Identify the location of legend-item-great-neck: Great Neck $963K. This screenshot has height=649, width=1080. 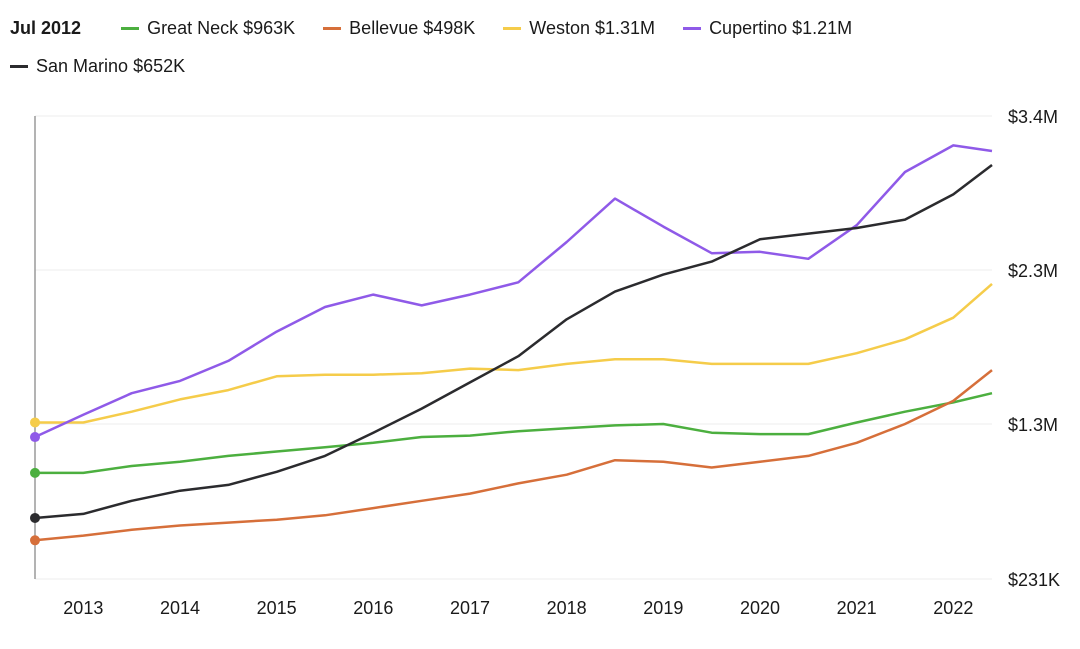
(208, 28).